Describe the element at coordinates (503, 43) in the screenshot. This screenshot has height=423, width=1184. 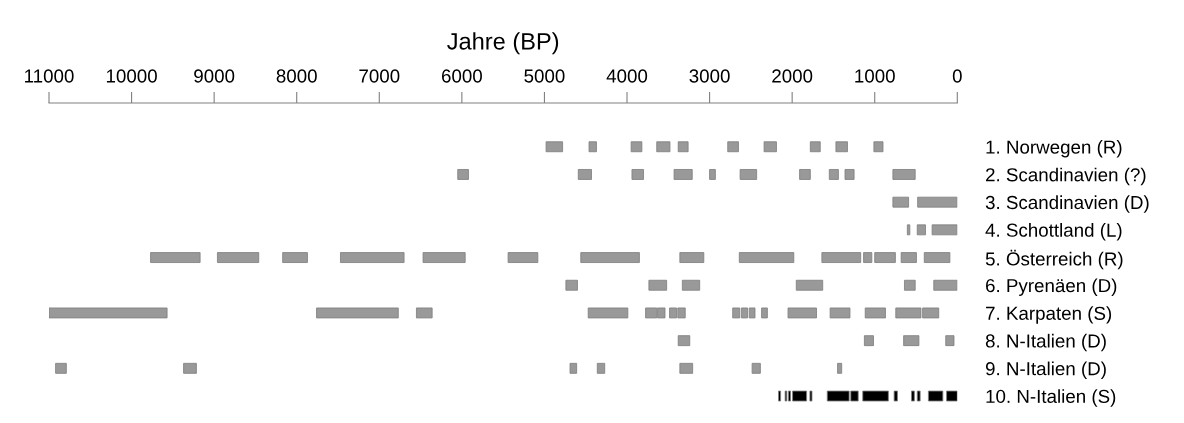
I see `x-axis-title: Jahre (BP)` at that location.